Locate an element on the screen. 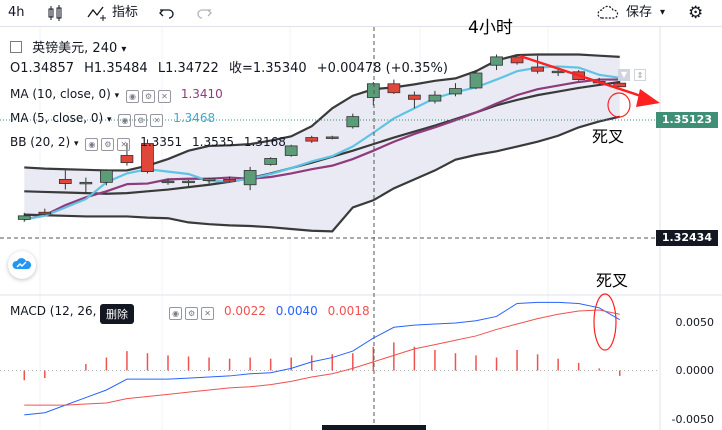 The width and height of the screenshot is (722, 430). annotation-title: 4小时 is located at coordinates (490, 28).